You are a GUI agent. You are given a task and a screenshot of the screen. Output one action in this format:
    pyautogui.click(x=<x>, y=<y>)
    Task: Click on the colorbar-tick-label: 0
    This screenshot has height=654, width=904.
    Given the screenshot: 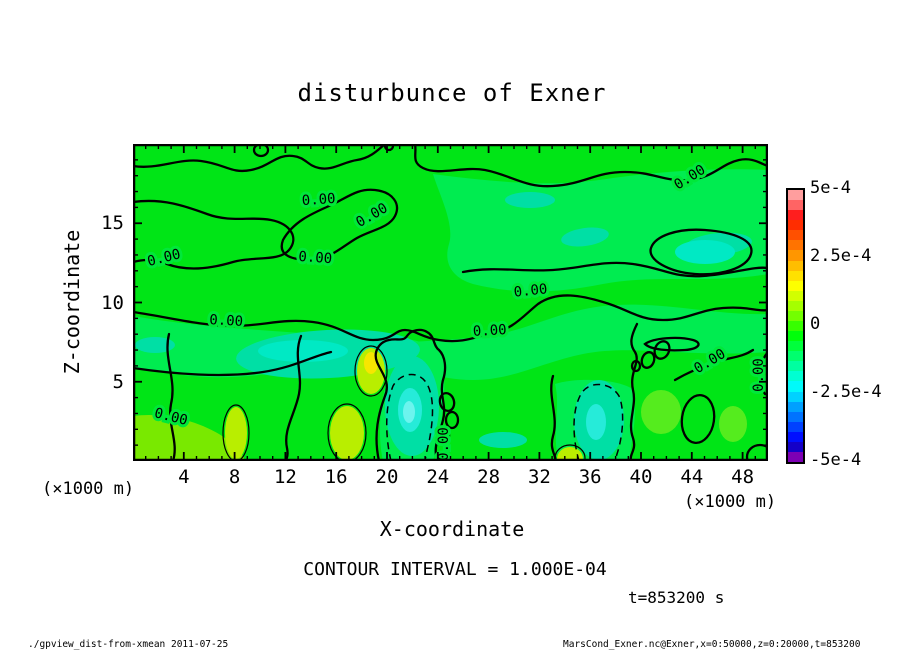 What is the action you would take?
    pyautogui.click(x=815, y=324)
    